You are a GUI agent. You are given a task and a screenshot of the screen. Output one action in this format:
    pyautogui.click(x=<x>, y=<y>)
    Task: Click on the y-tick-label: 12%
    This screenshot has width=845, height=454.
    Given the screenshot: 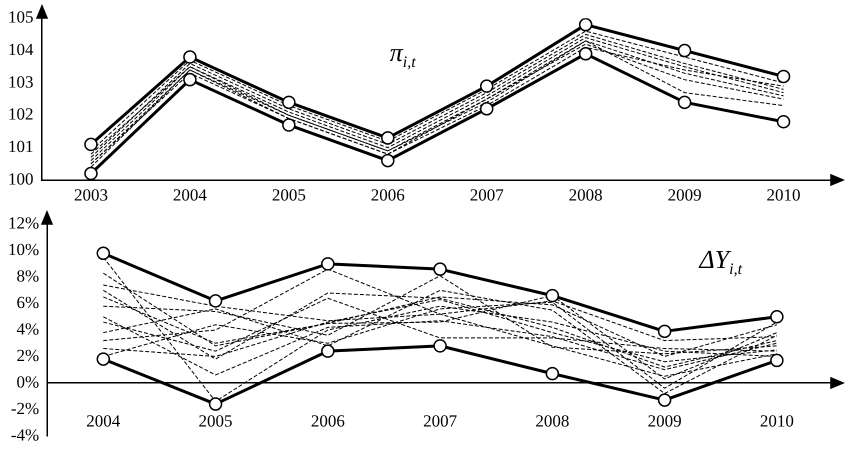 What is the action you would take?
    pyautogui.click(x=24, y=223)
    